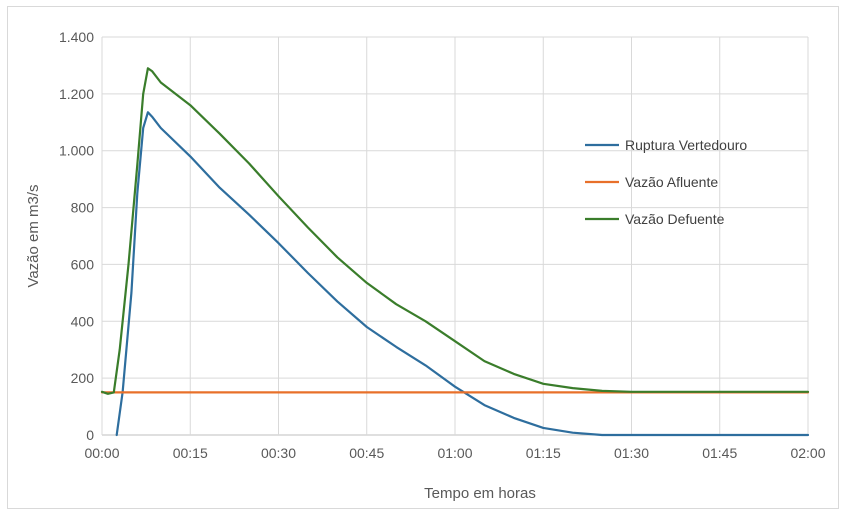 This screenshot has width=847, height=516. I want to click on y-tick-label: 400, so click(83, 321).